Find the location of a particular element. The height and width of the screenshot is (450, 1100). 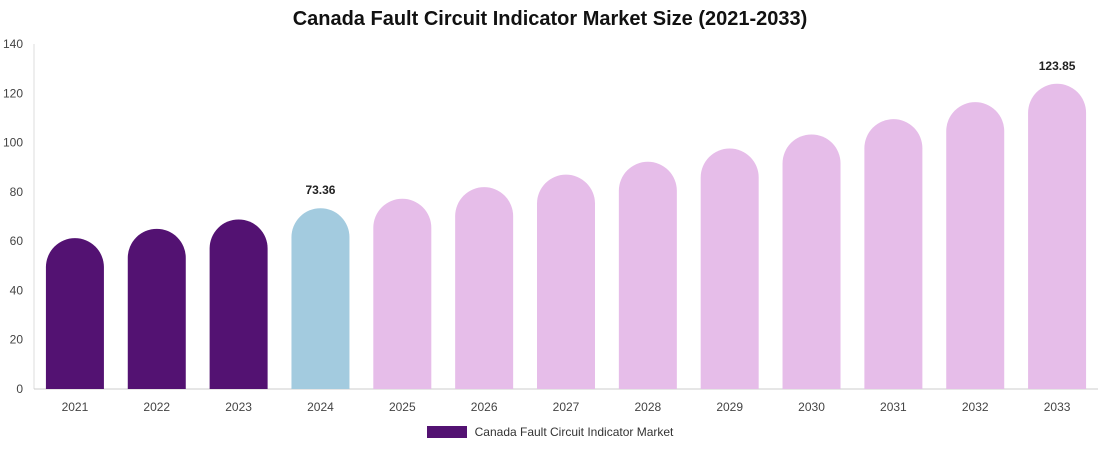

bar-2025 is located at coordinates (402, 293).